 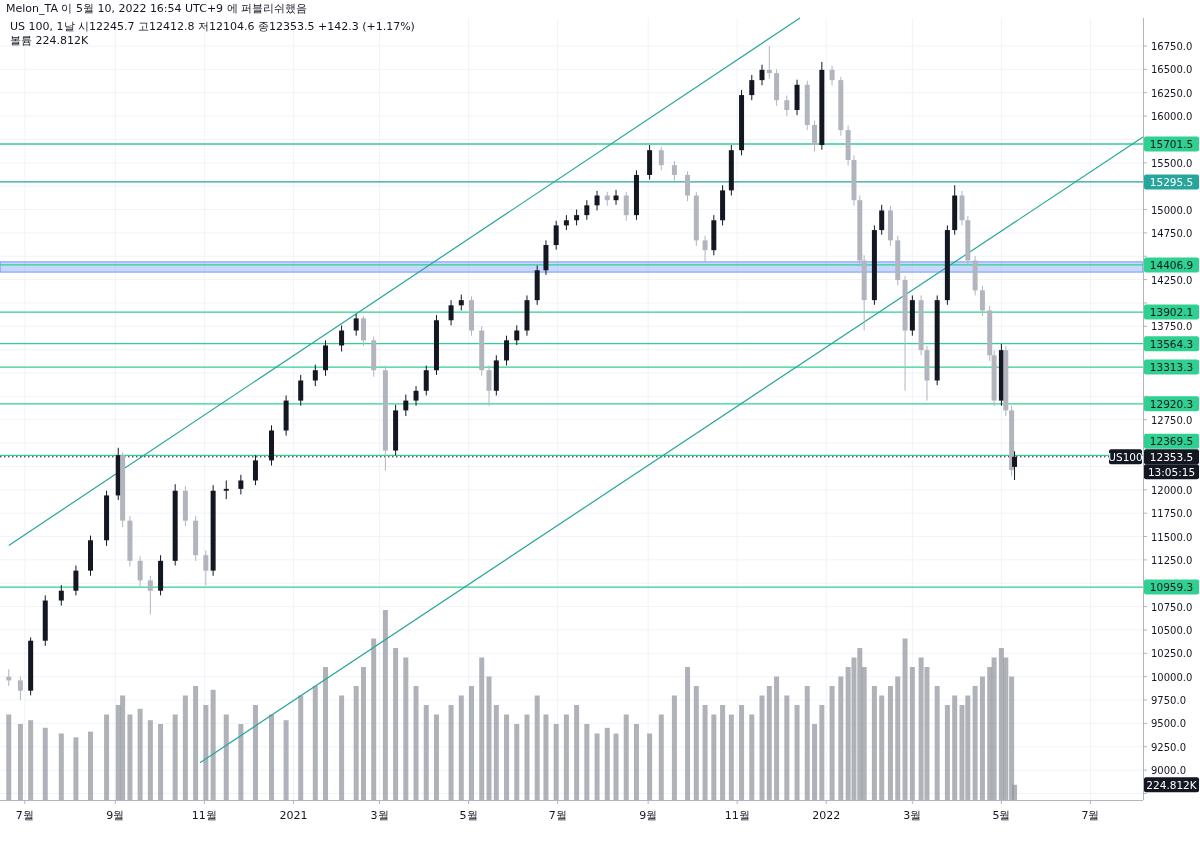 I want to click on ref-line-label: 12353.5, so click(x=1171, y=456).